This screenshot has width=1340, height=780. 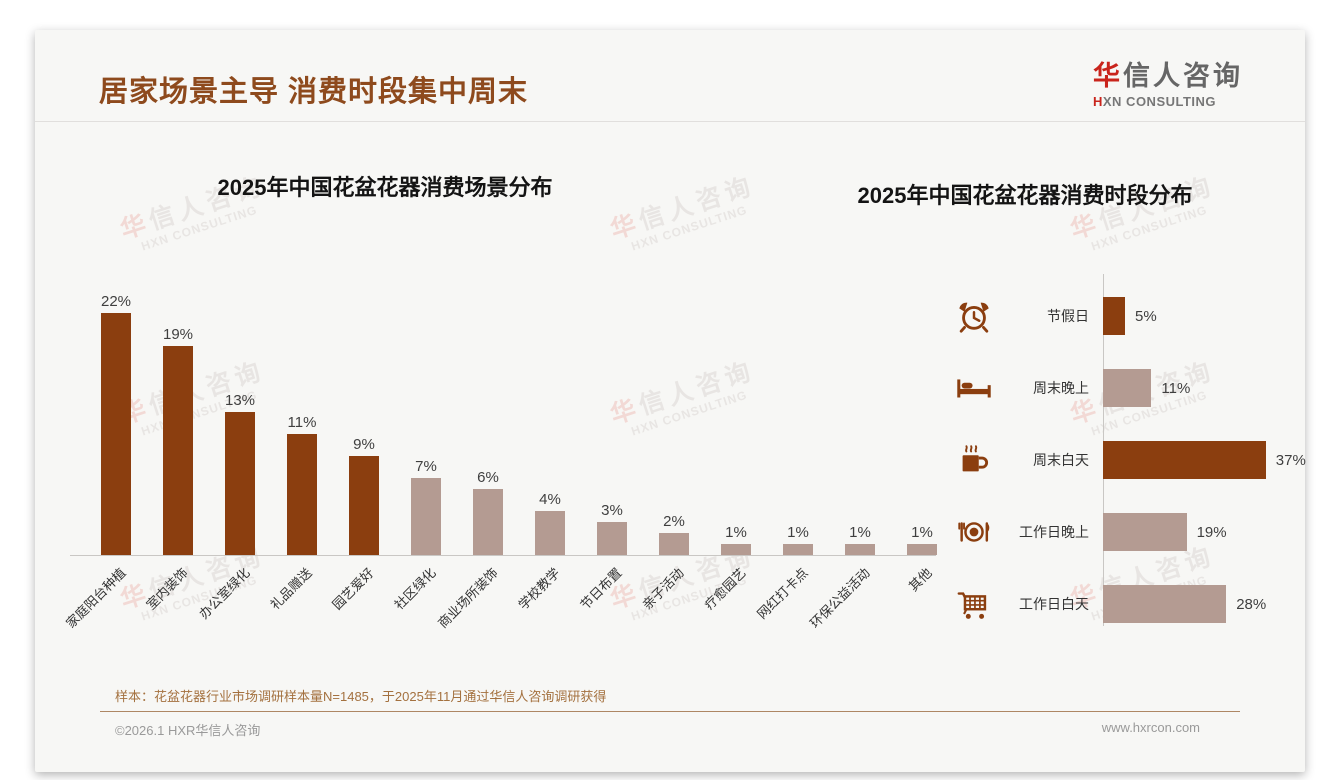 What do you see at coordinates (1168, 76) in the screenshot?
I see `logo-brand-text: 华信人咨询` at bounding box center [1168, 76].